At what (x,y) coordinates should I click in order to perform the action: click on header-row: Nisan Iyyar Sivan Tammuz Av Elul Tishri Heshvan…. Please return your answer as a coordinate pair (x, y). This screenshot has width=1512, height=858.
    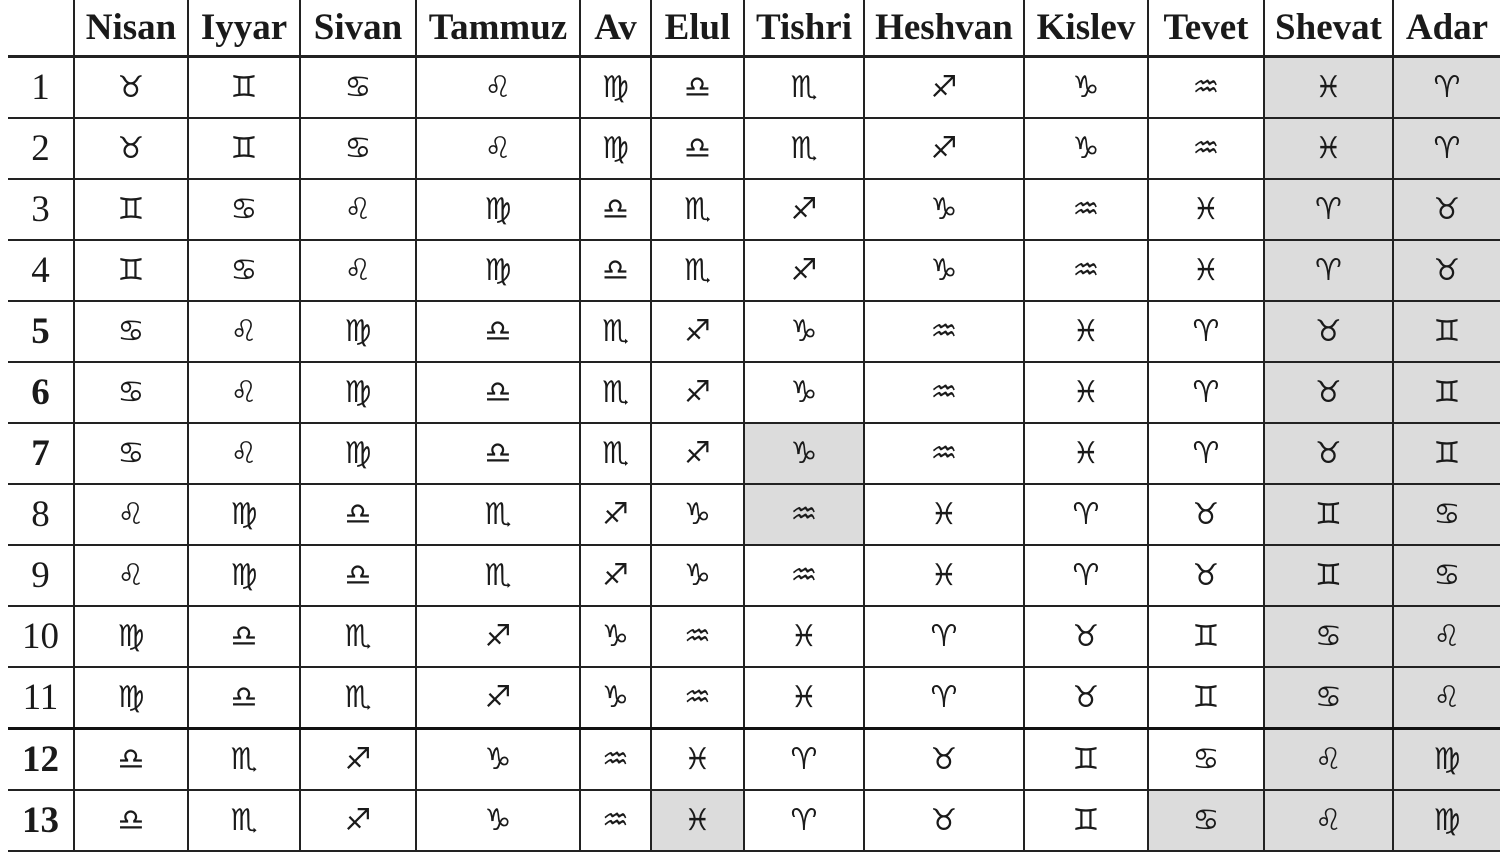
    Looking at the image, I should click on (754, 29).